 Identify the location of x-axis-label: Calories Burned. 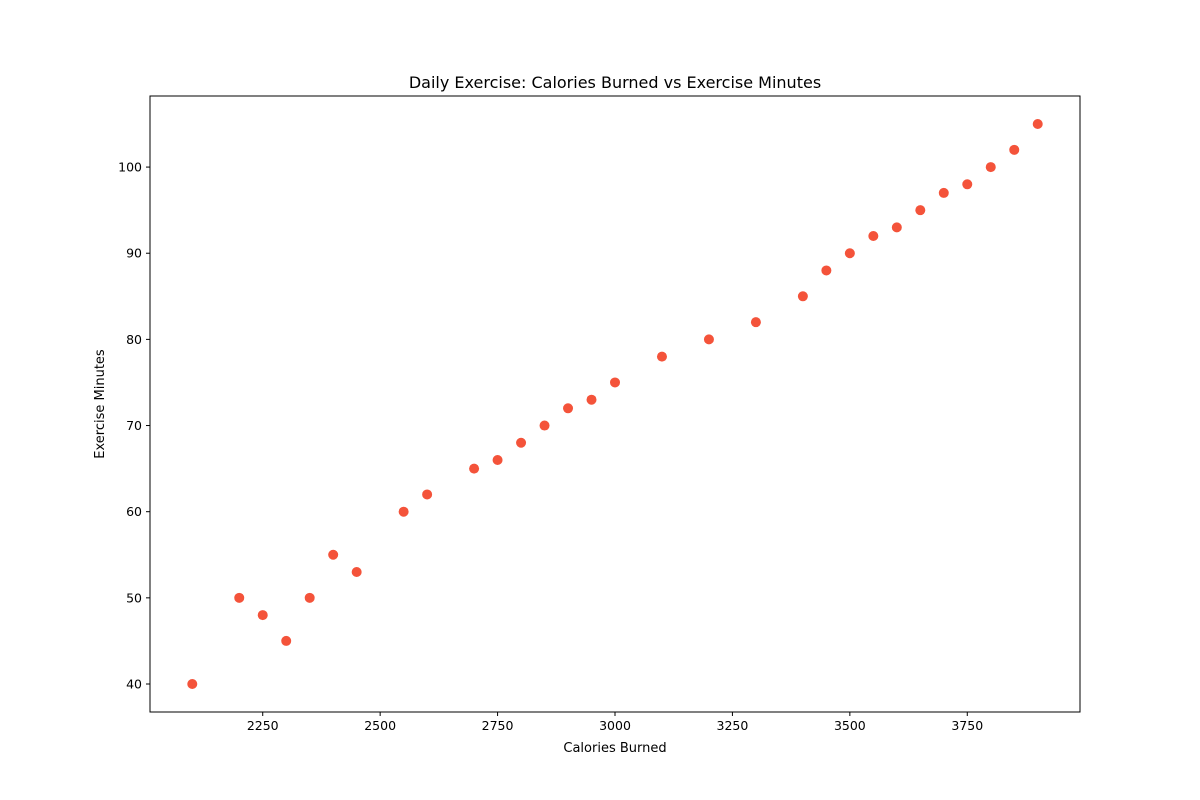
(614, 748).